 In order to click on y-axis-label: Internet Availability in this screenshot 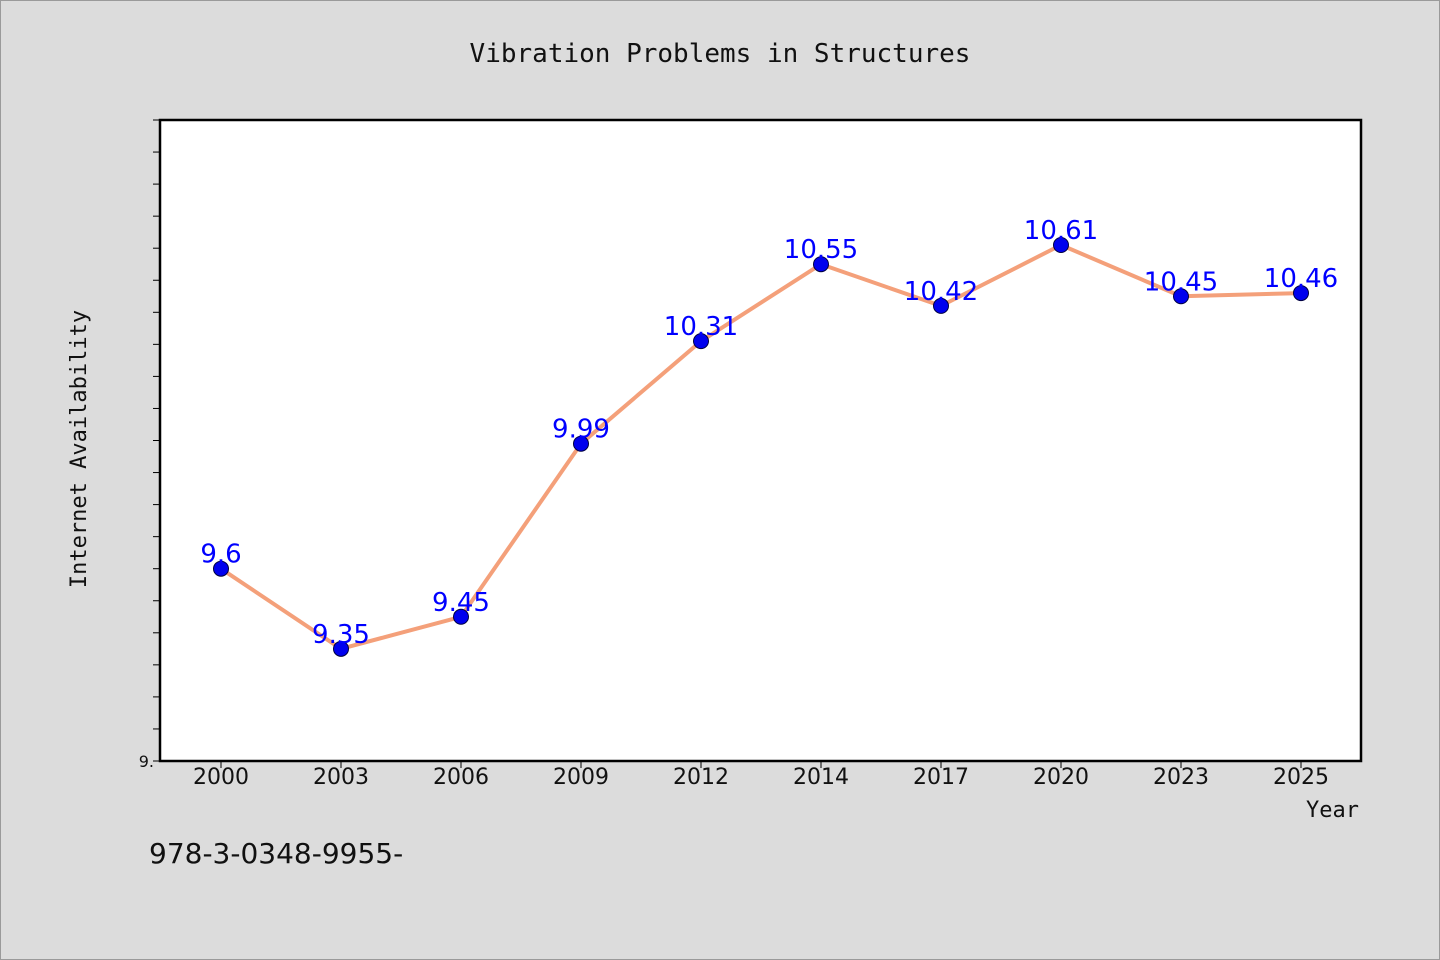, I will do `click(79, 449)`.